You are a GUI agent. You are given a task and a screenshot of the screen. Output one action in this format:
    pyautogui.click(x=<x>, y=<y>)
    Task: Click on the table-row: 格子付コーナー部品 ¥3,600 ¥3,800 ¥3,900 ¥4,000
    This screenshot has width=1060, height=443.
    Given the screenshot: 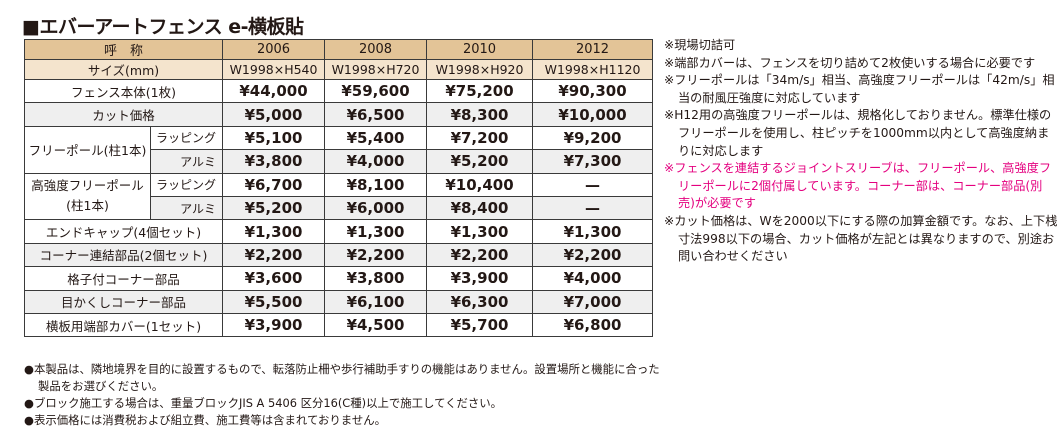 What is the action you would take?
    pyautogui.click(x=338, y=278)
    